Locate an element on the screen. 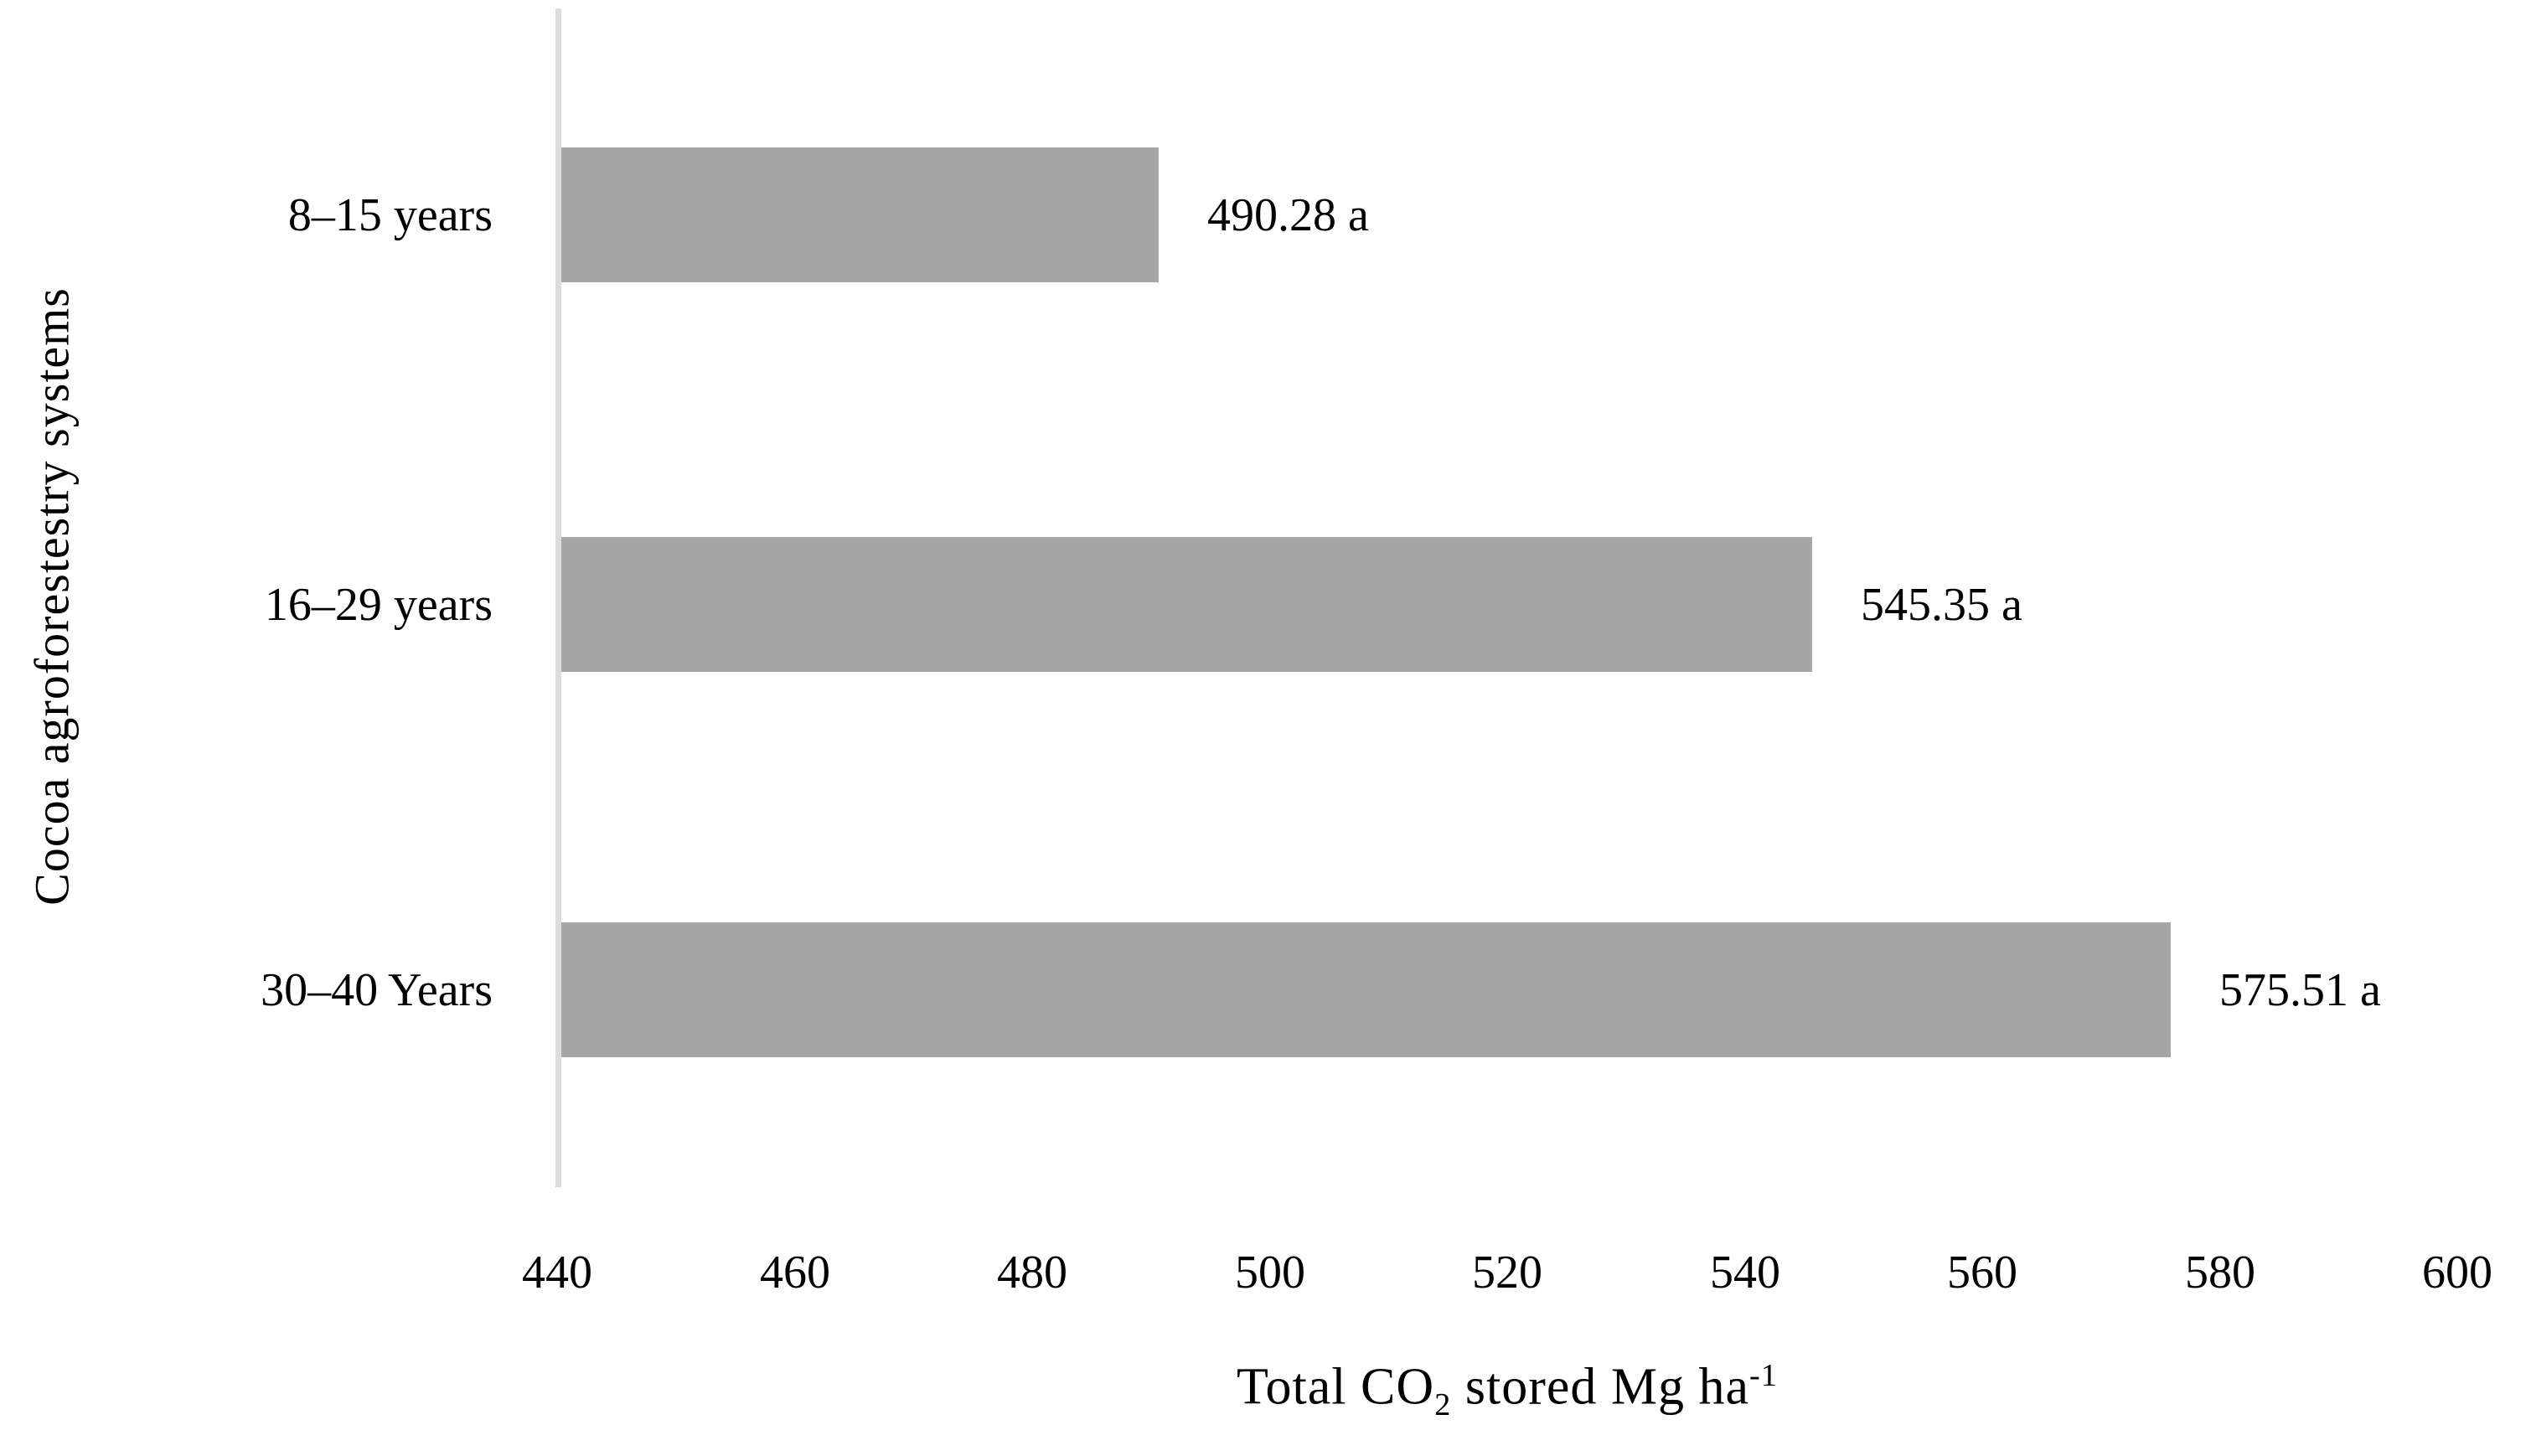 The image size is (2531, 1456). bar-value-label: 490.28 a is located at coordinates (1288, 214).